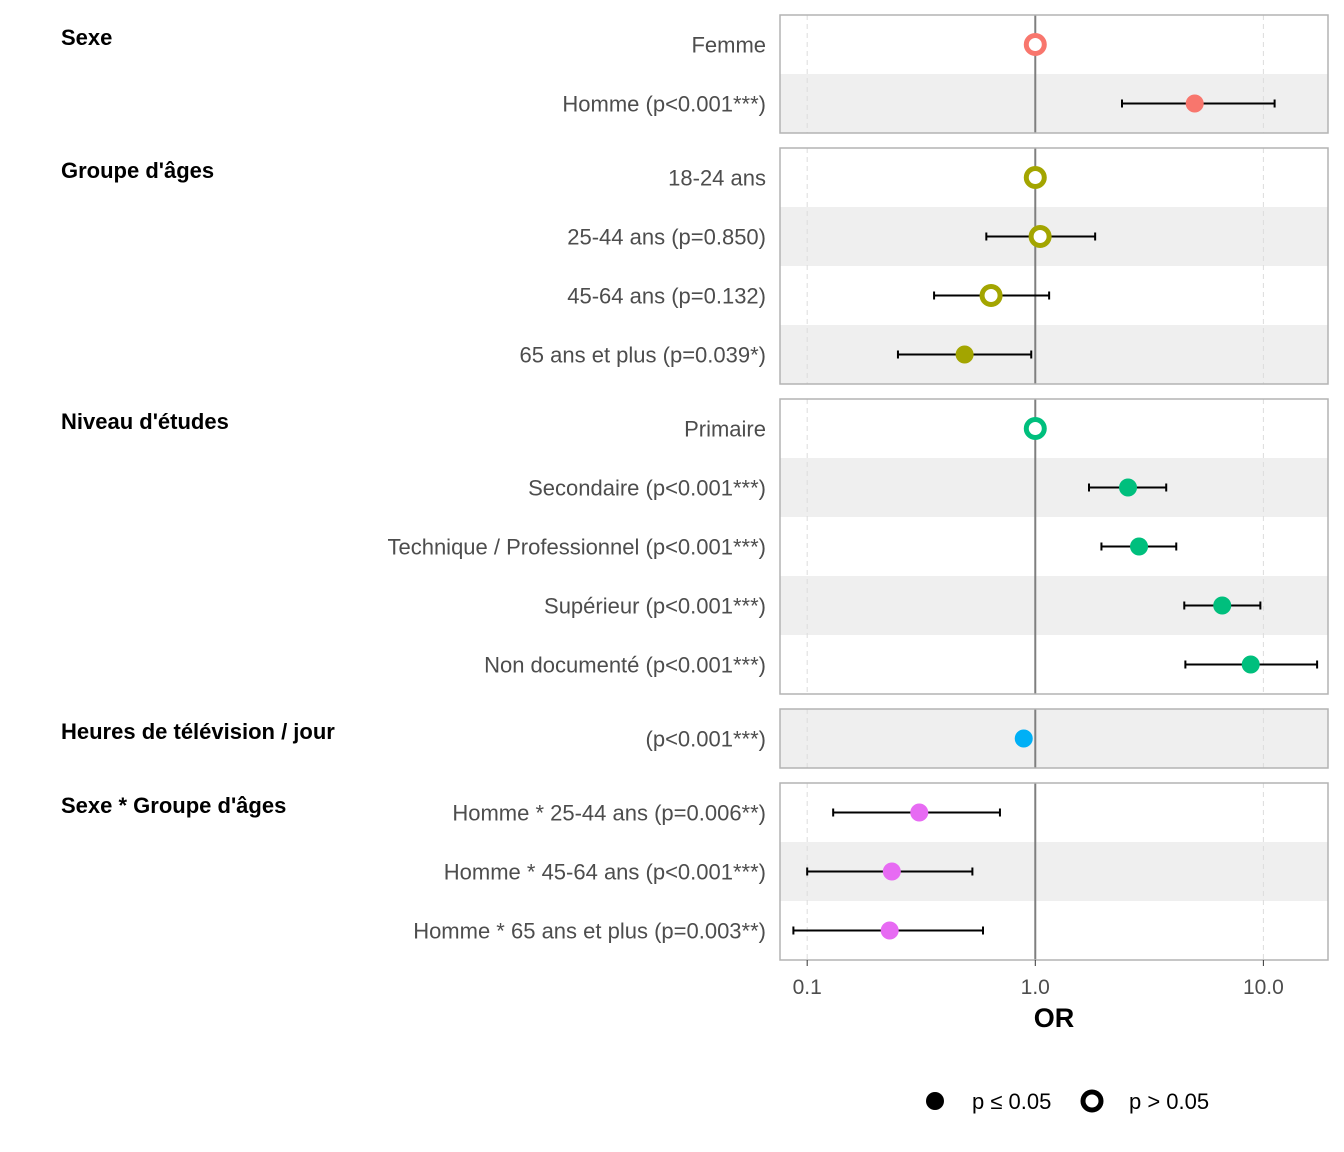 This screenshot has width=1344, height=1152. What do you see at coordinates (935, 1101) in the screenshot?
I see `legend-key-filled` at bounding box center [935, 1101].